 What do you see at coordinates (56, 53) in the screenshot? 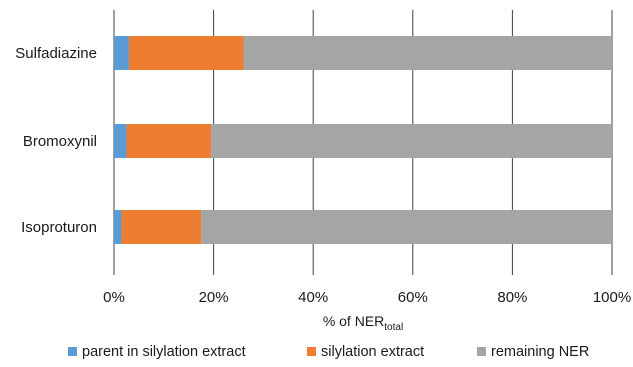
I see `category-label: Sulfadiazine` at bounding box center [56, 53].